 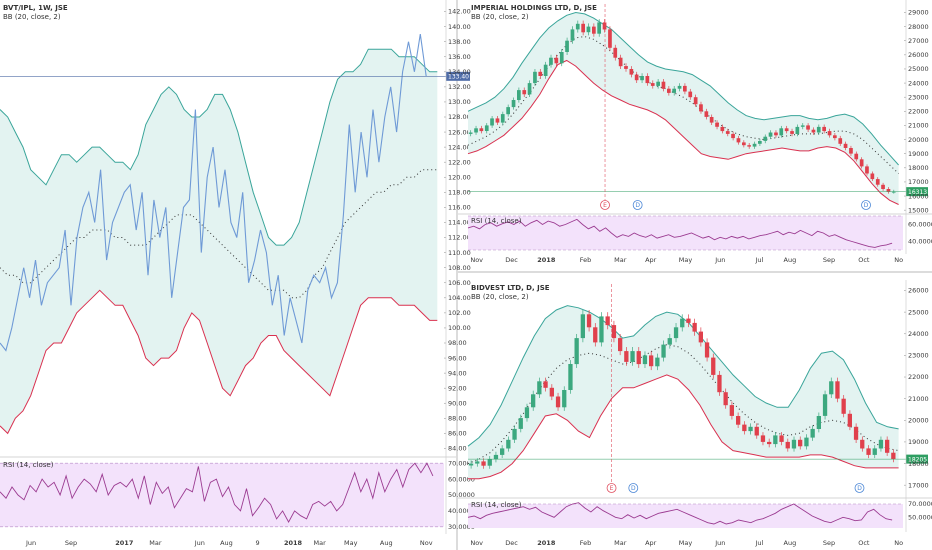 What do you see at coordinates (685, 233) in the screenshot?
I see `rsi-band-fill` at bounding box center [685, 233].